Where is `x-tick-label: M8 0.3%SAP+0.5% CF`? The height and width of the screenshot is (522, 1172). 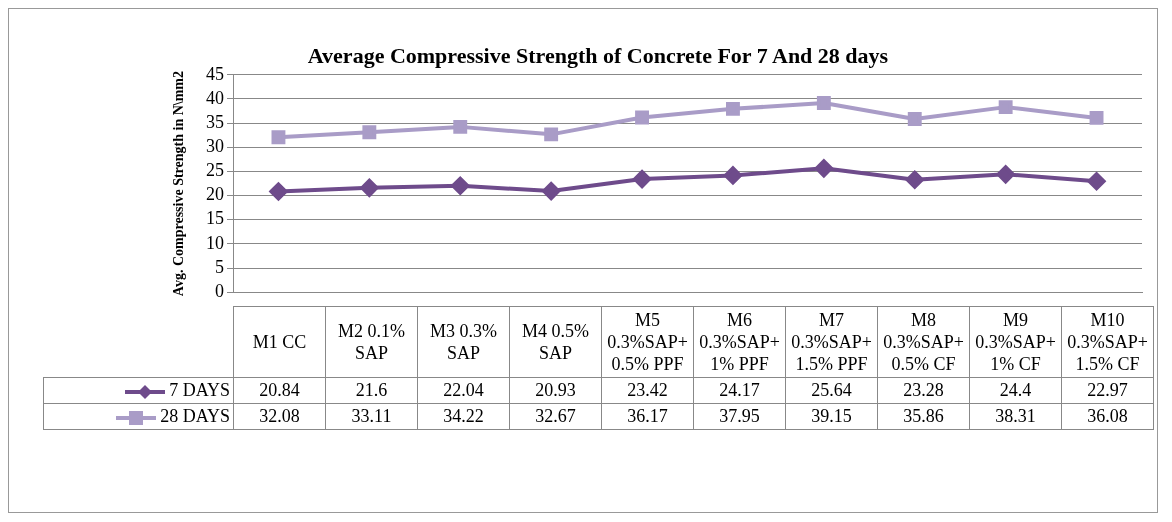 x-tick-label: M8 0.3%SAP+0.5% CF is located at coordinates (923, 342).